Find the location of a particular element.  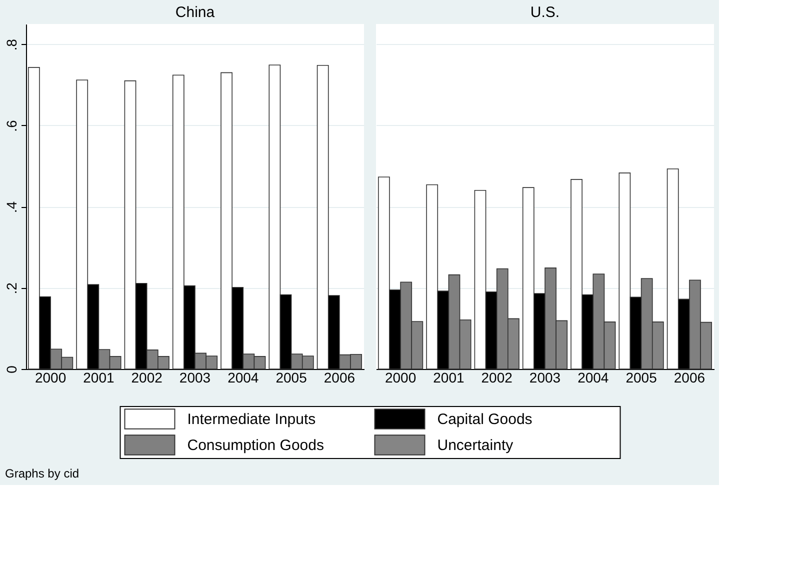

legend-label: Capital Goods is located at coordinates (484, 419).